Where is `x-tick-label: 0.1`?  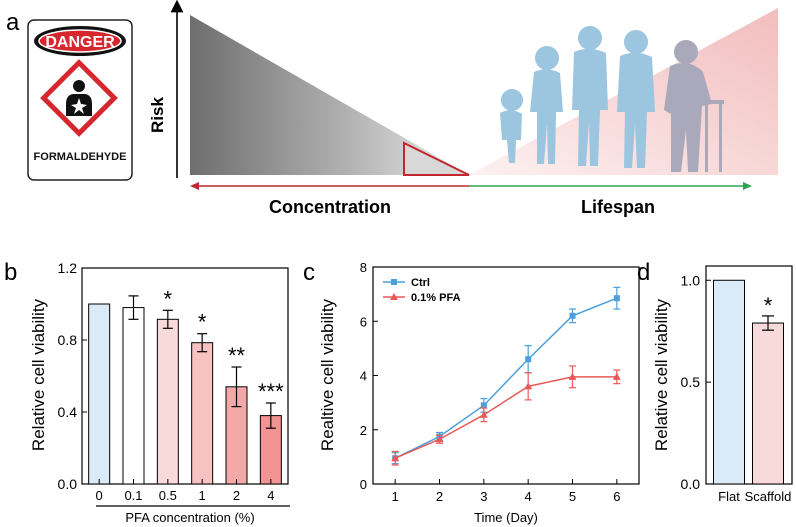 x-tick-label: 0.1 is located at coordinates (133, 495).